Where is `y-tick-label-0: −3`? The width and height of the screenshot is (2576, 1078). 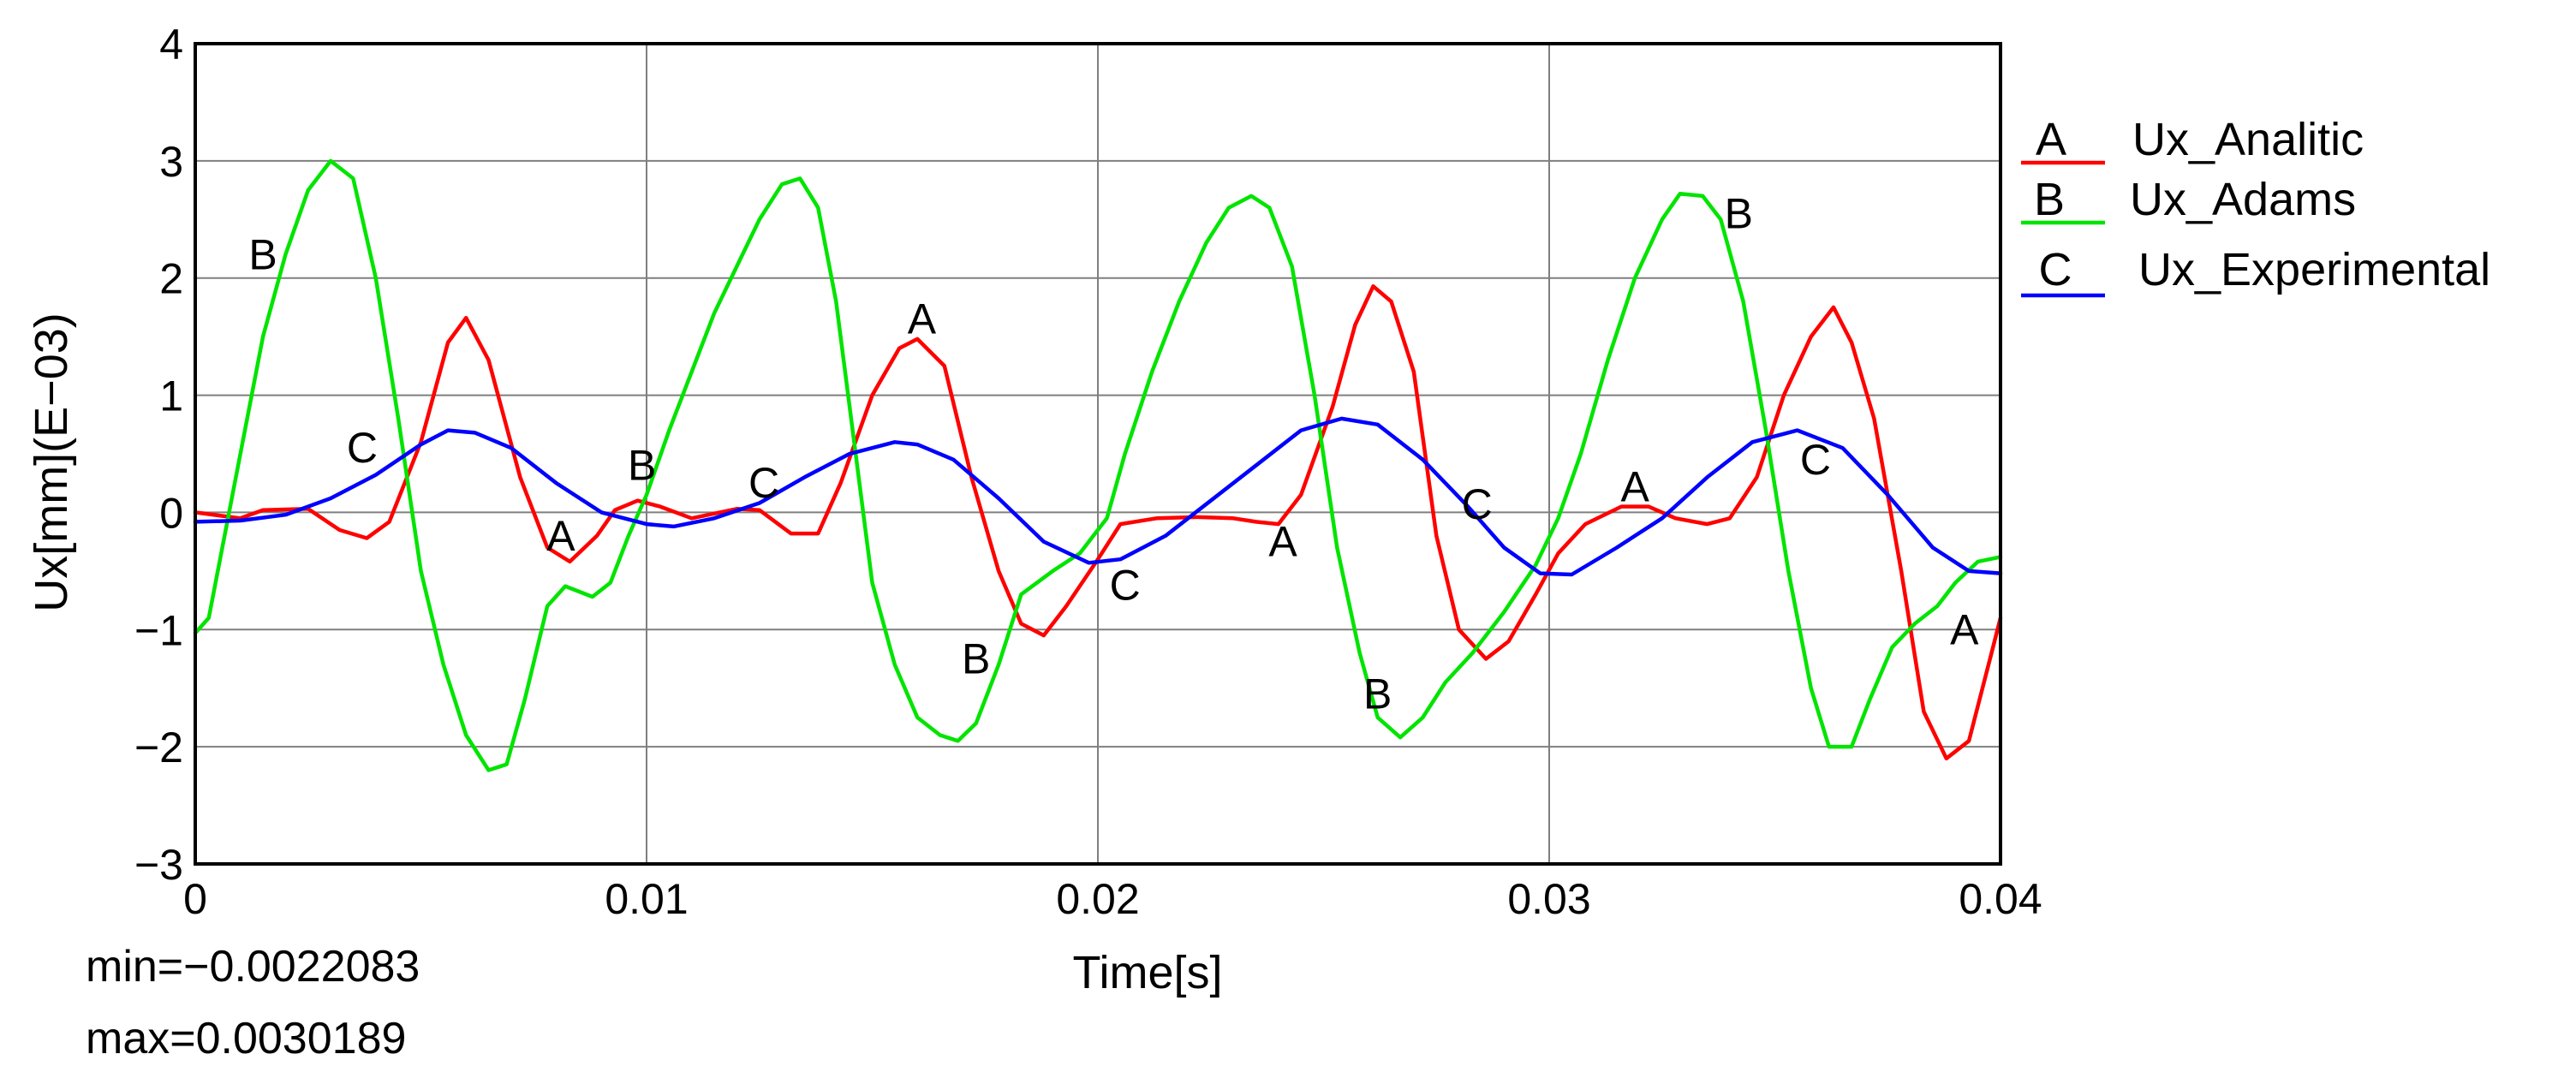 y-tick-label-0: −3 is located at coordinates (159, 865).